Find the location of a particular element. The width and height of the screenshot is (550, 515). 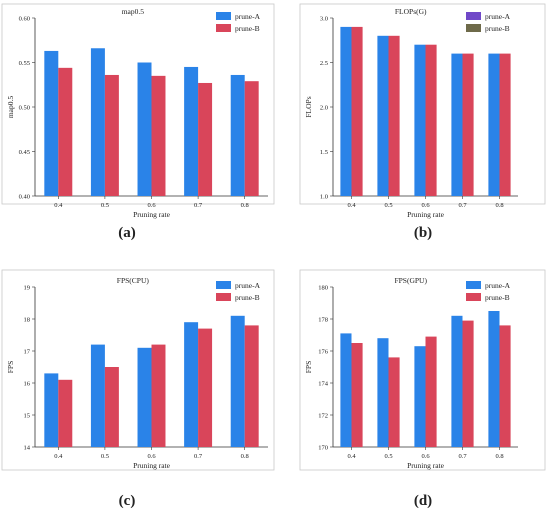

y-tick-label: 16 is located at coordinates (27, 383).